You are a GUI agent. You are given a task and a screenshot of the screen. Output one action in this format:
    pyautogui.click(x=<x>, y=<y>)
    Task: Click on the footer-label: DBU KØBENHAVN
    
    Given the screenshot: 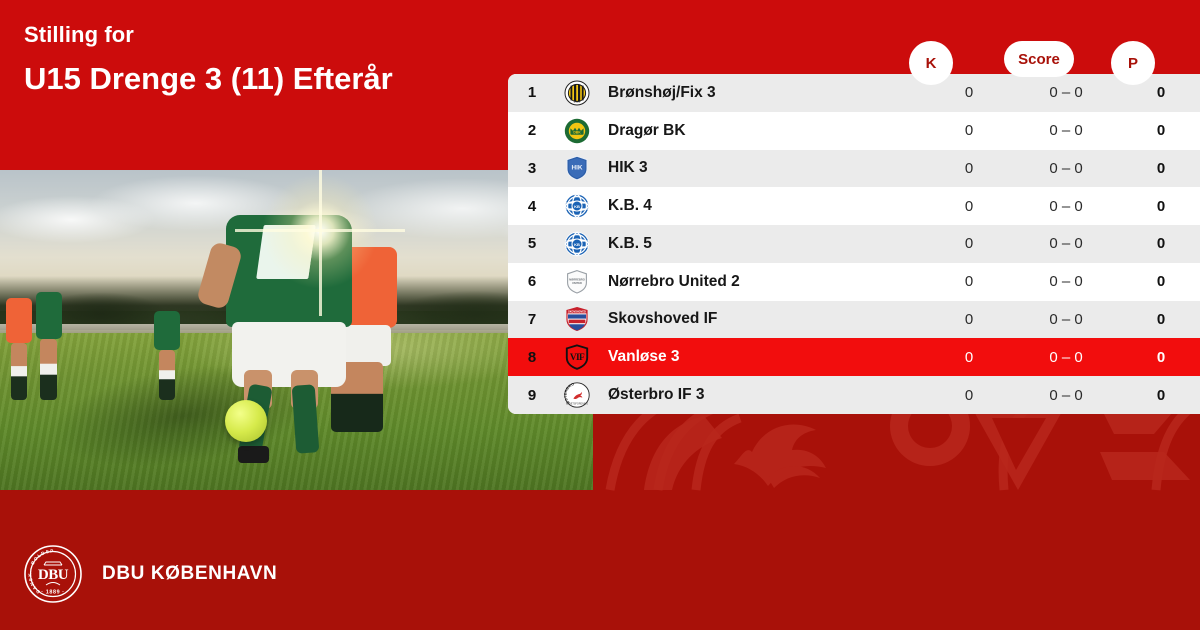 What is the action you would take?
    pyautogui.click(x=190, y=573)
    